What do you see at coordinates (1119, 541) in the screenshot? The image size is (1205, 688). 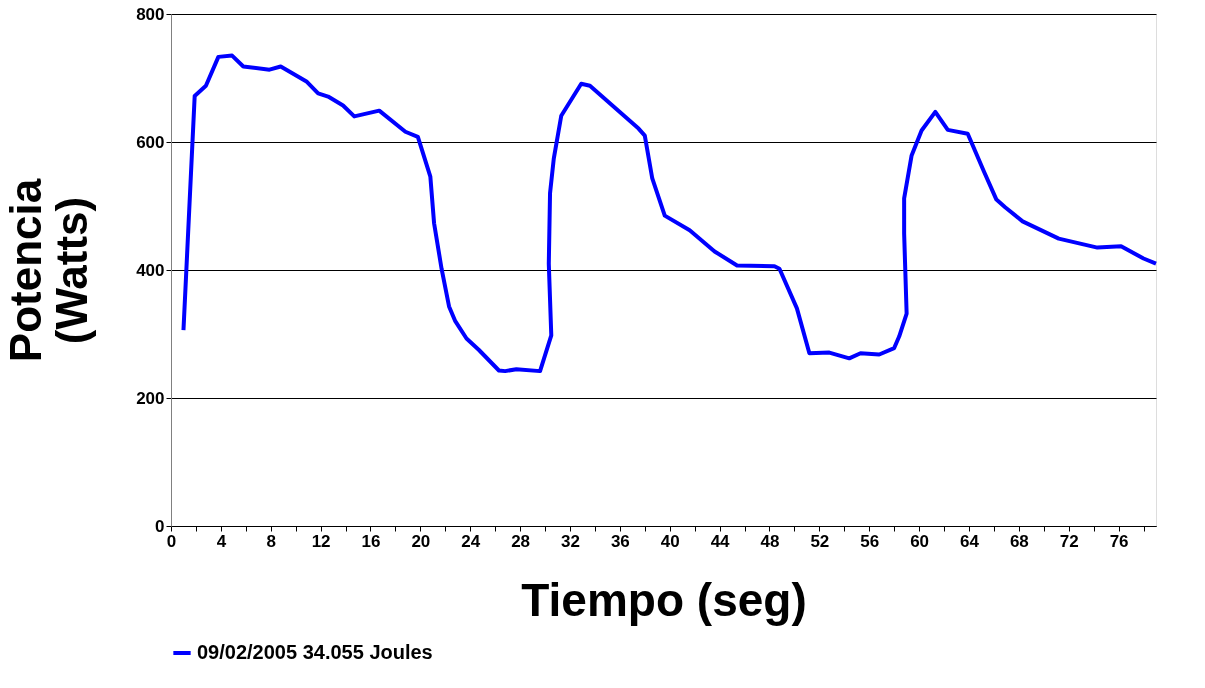 I see `x-tick-label: 76` at bounding box center [1119, 541].